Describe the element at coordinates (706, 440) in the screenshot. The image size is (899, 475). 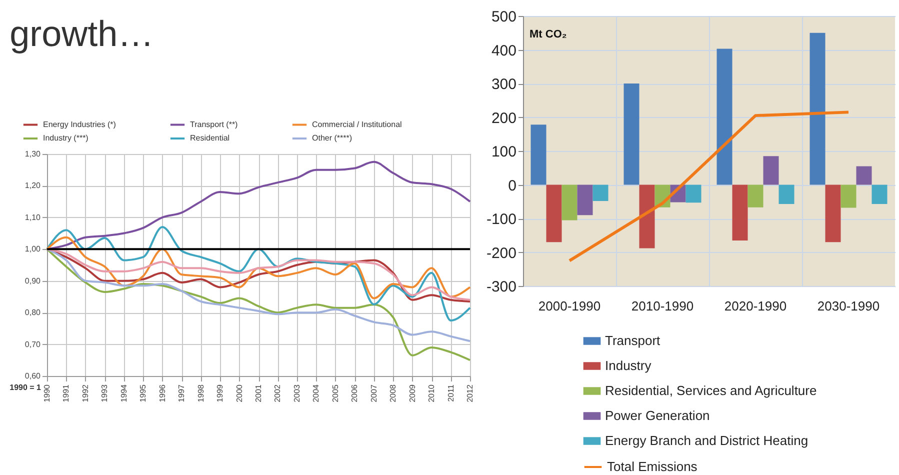
I see `legend-label: Energy Branch and District Heating` at that location.